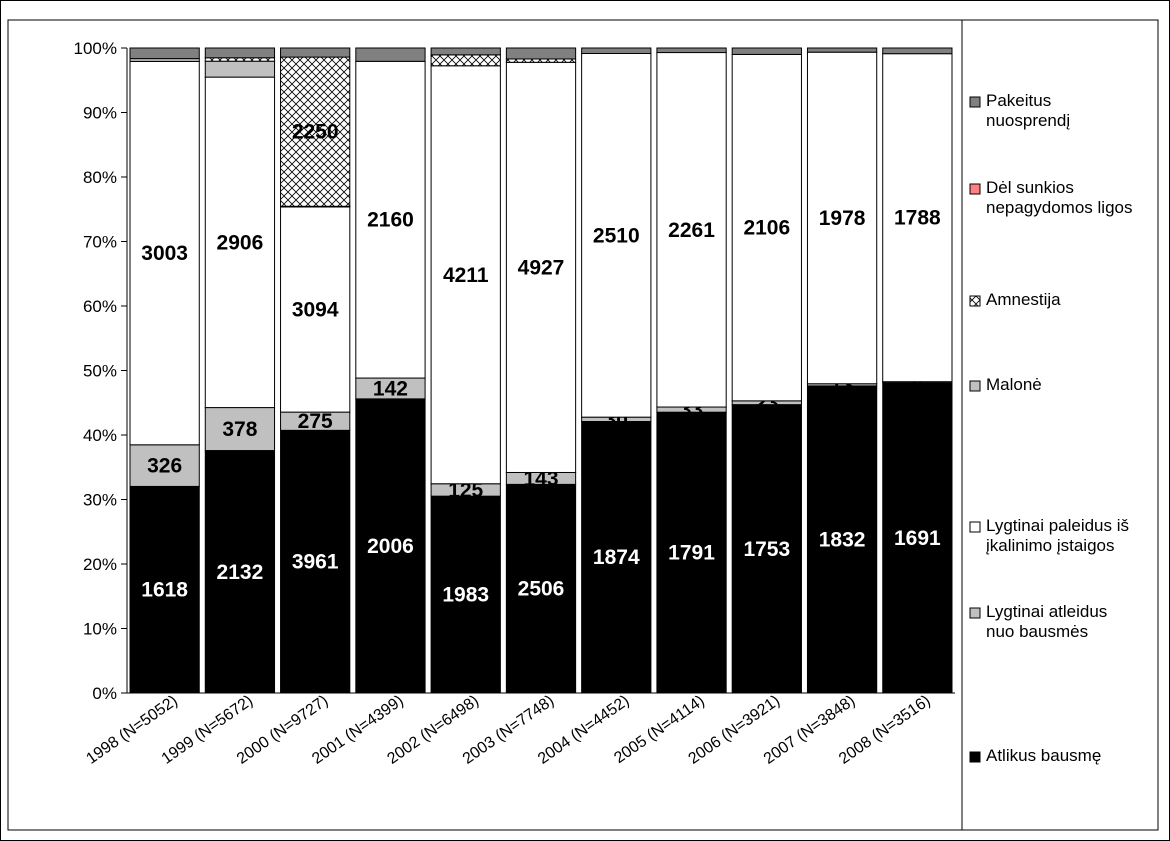 Image resolution: width=1170 pixels, height=841 pixels. I want to click on data-label: 1791, so click(691, 553).